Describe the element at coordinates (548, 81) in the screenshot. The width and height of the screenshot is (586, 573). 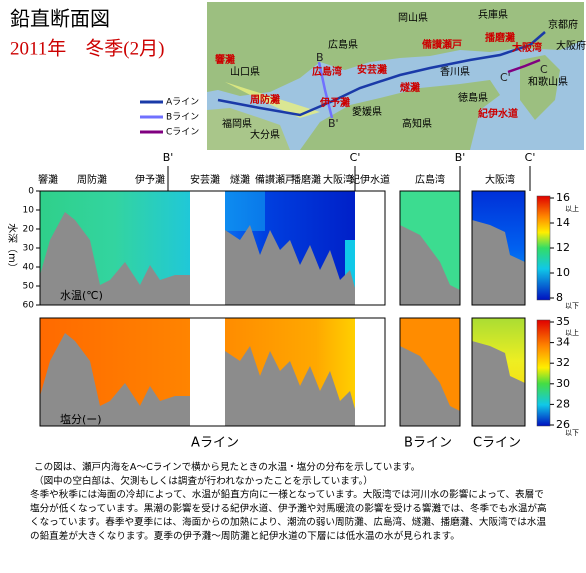
I see `map-prefecture: 和歌山県` at that location.